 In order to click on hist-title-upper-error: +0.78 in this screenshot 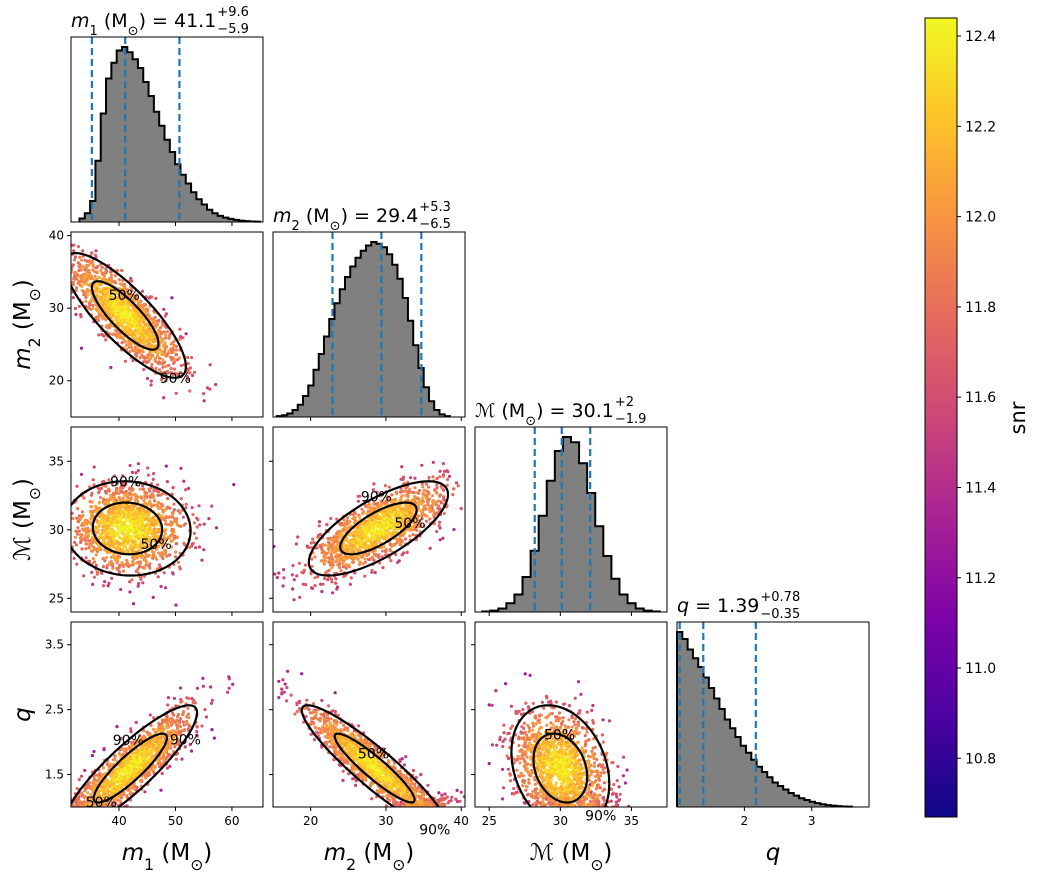, I will do `click(780, 597)`.